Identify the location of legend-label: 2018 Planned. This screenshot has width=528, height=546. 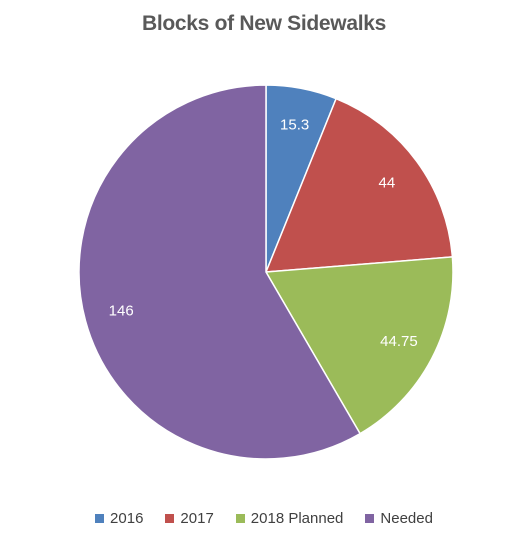
(297, 518).